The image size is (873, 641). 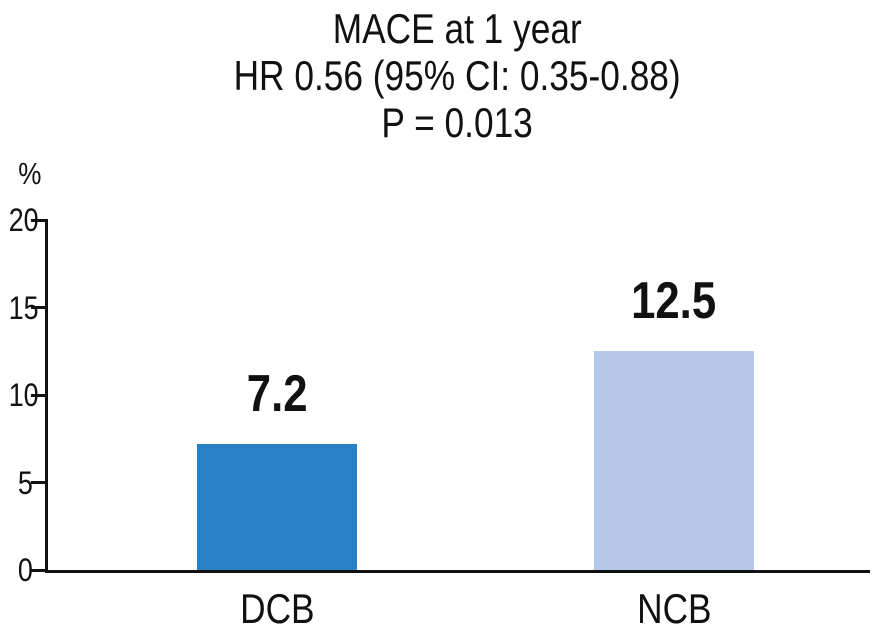 I want to click on y-axis-tick-label-text-20: 20, so click(x=23, y=220).